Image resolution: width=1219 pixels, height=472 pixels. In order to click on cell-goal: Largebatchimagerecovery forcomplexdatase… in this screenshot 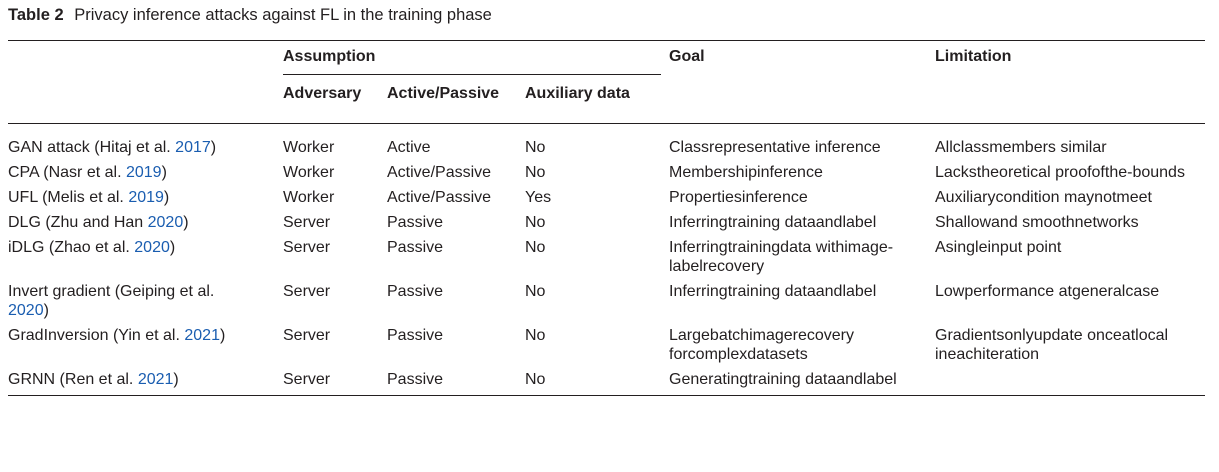, I will do `click(761, 345)`.